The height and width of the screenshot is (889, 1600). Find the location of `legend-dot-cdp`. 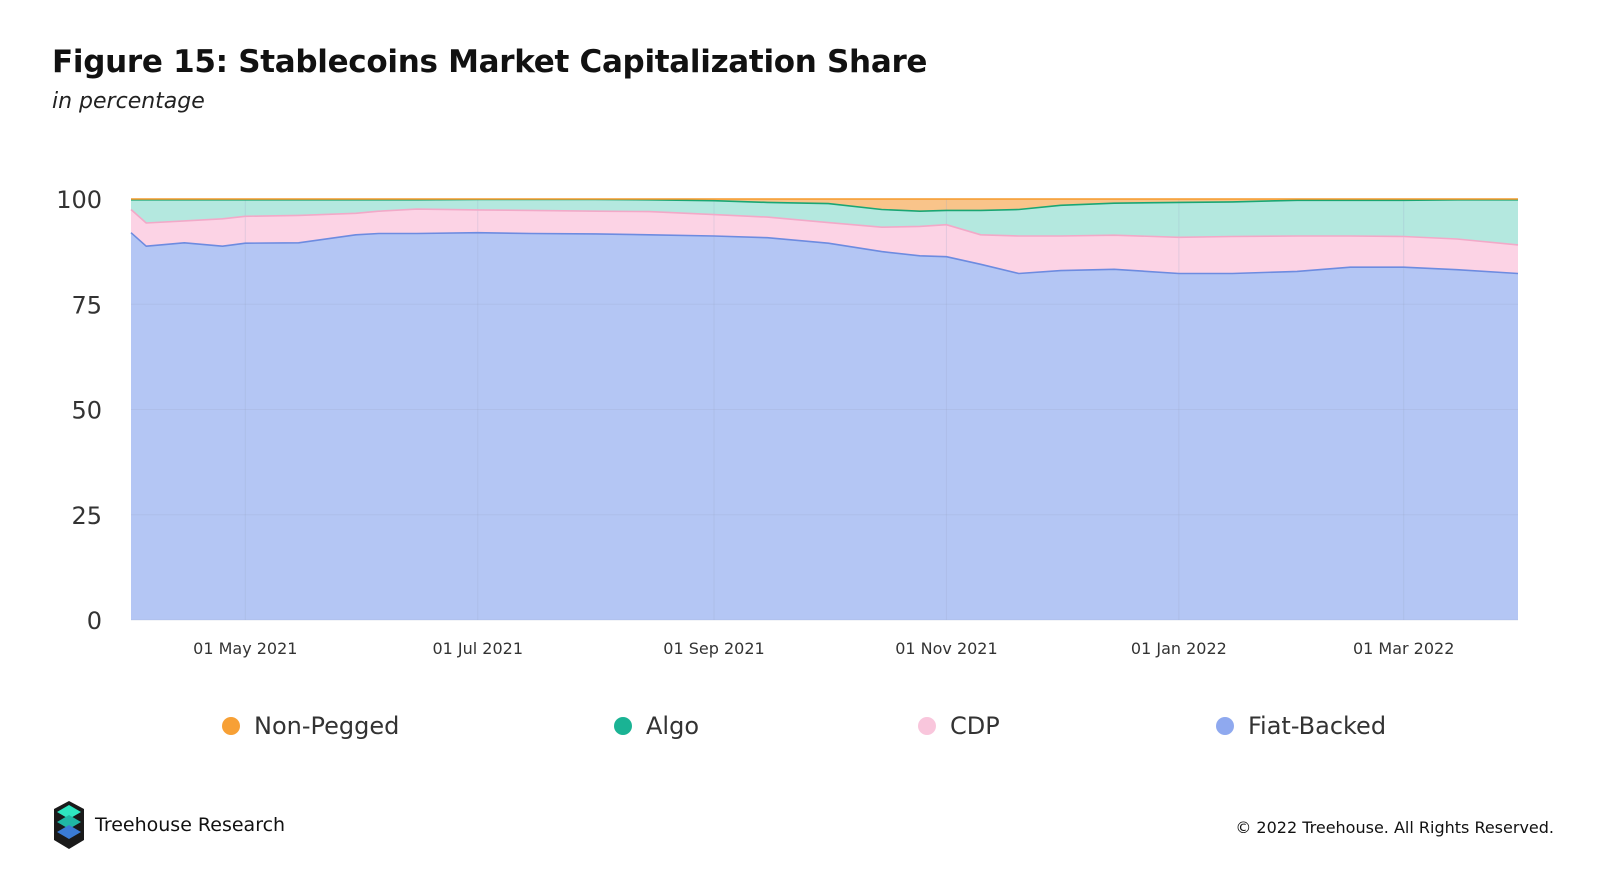

legend-dot-cdp is located at coordinates (927, 726).